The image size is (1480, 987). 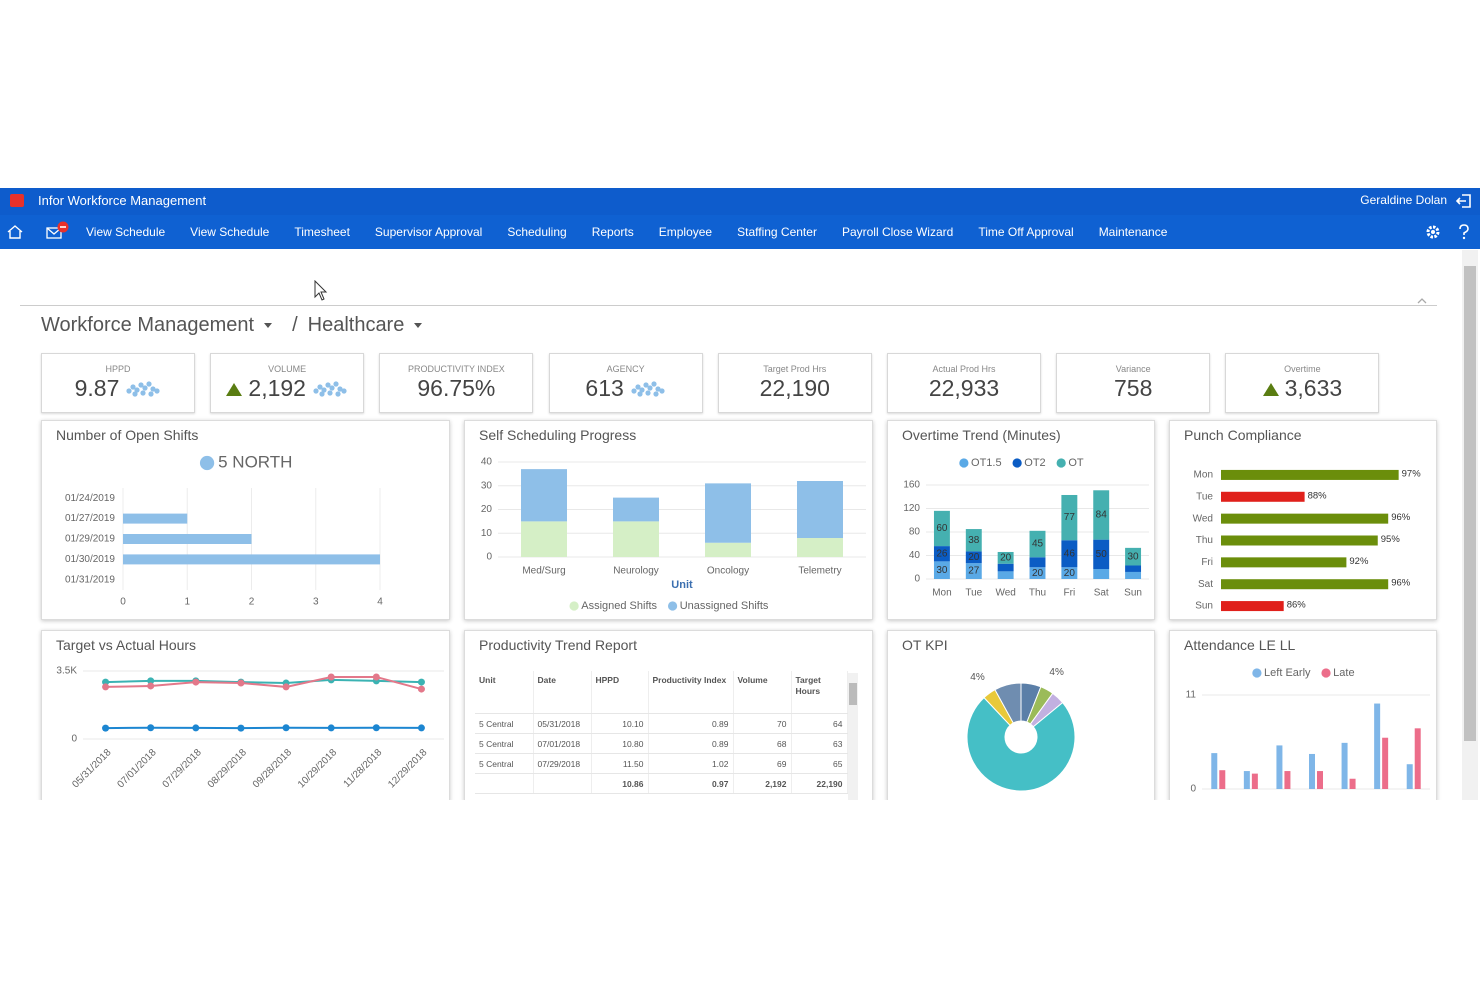 I want to click on data-label: 30, so click(x=1134, y=556).